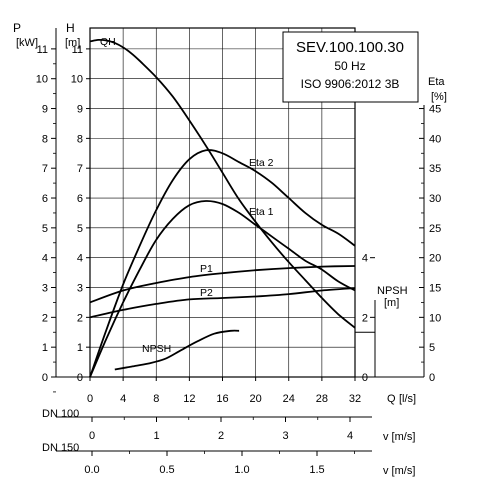 The image size is (485, 495). Describe the element at coordinates (45, 259) in the screenshot. I see `p-axis-tick-label: 4` at that location.